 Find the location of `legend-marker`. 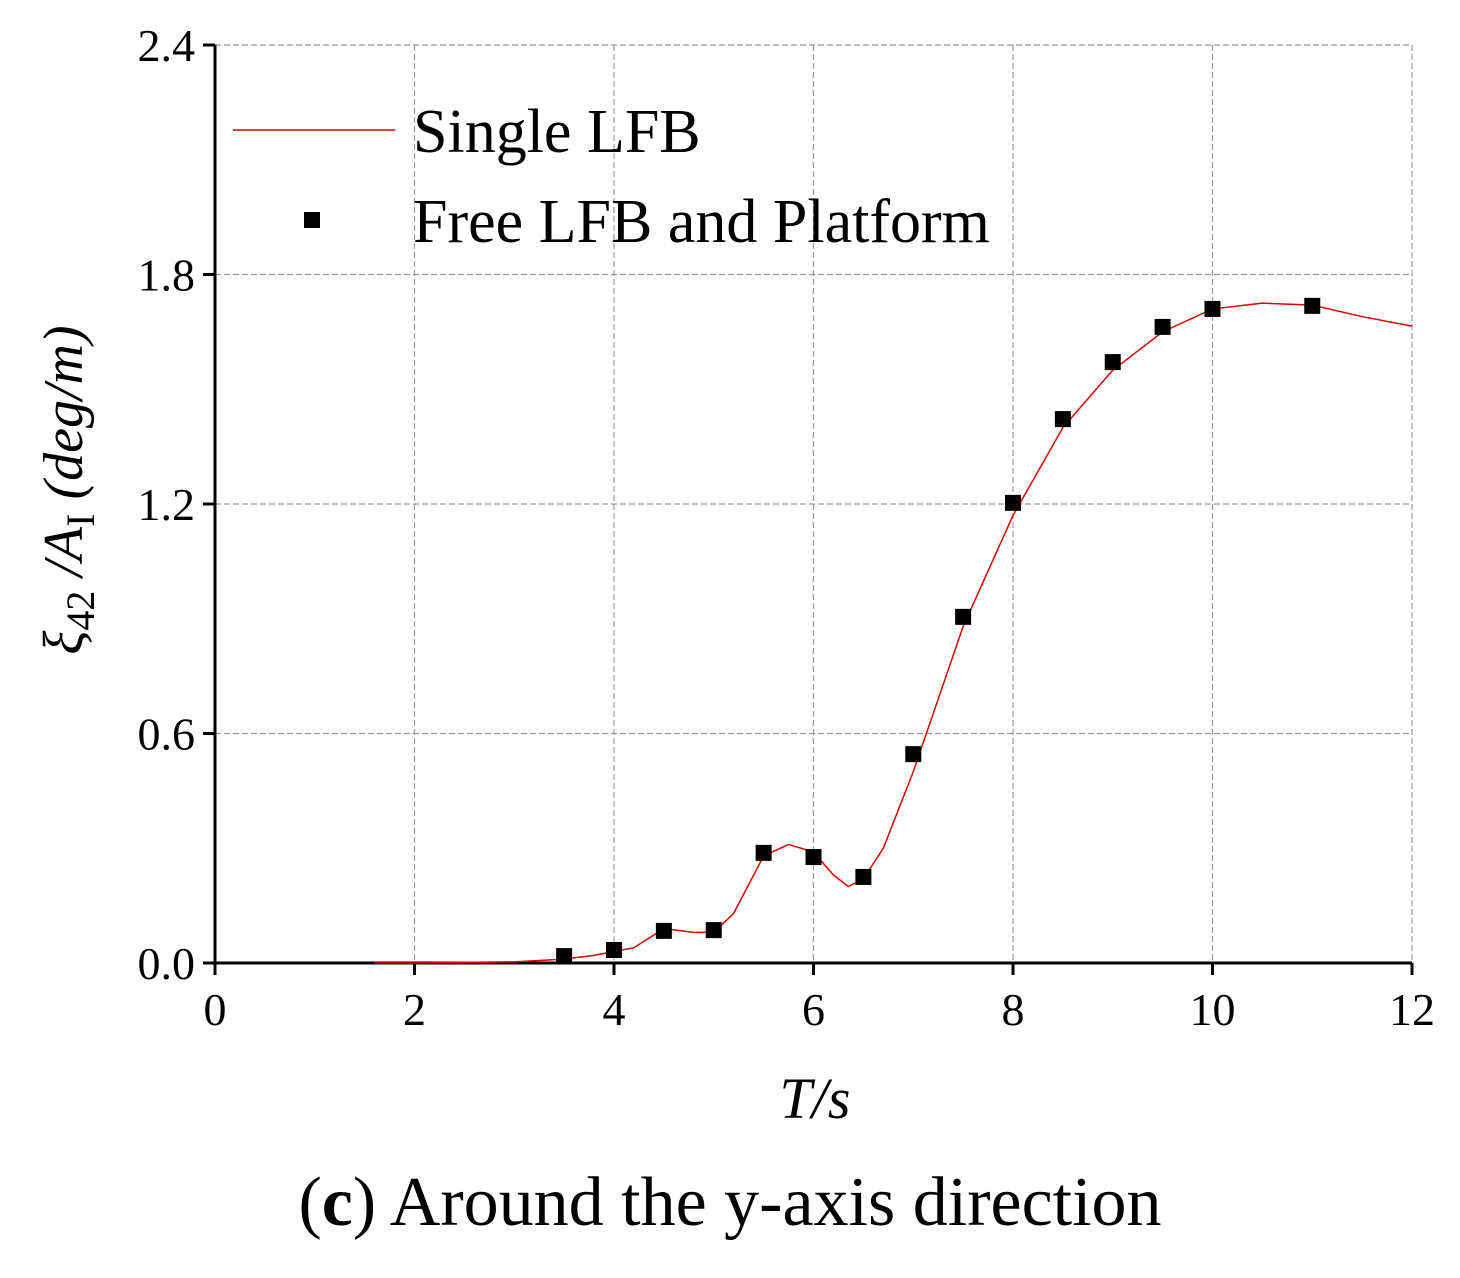

legend-marker is located at coordinates (312, 220).